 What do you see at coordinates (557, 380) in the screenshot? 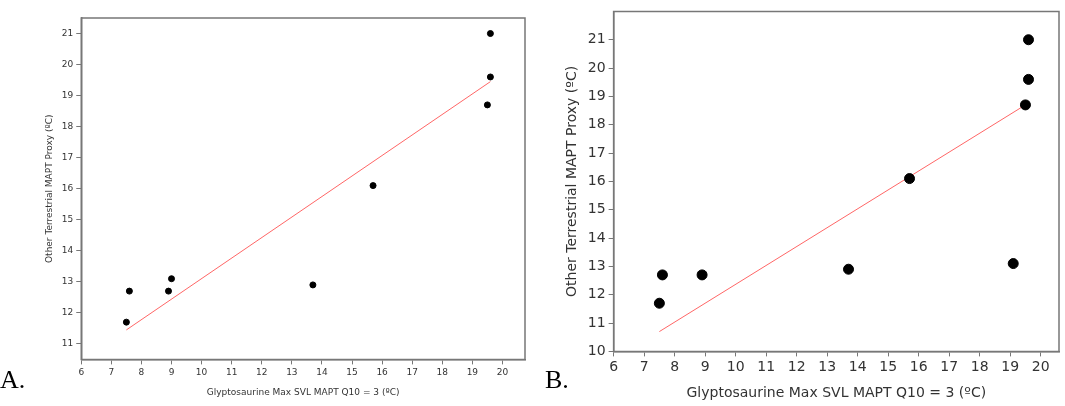
I see `text: B.` at bounding box center [557, 380].